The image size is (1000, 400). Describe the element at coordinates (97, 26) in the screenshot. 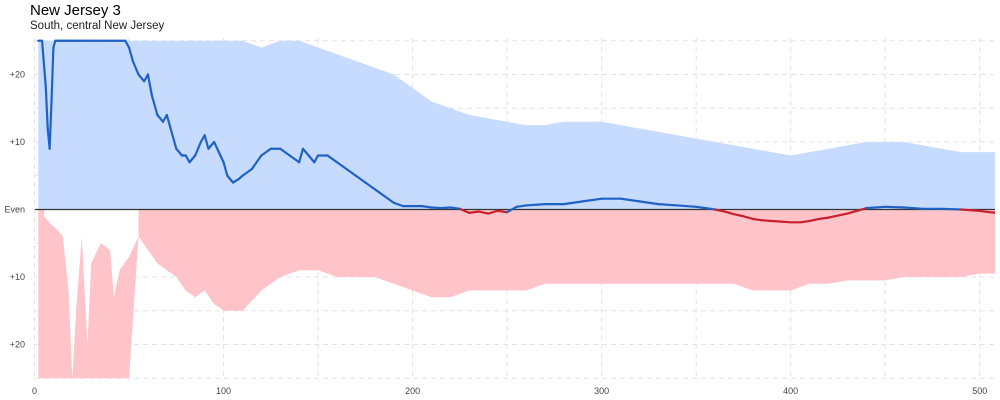

I see `chart-subtitle: South, central New Jersey` at that location.